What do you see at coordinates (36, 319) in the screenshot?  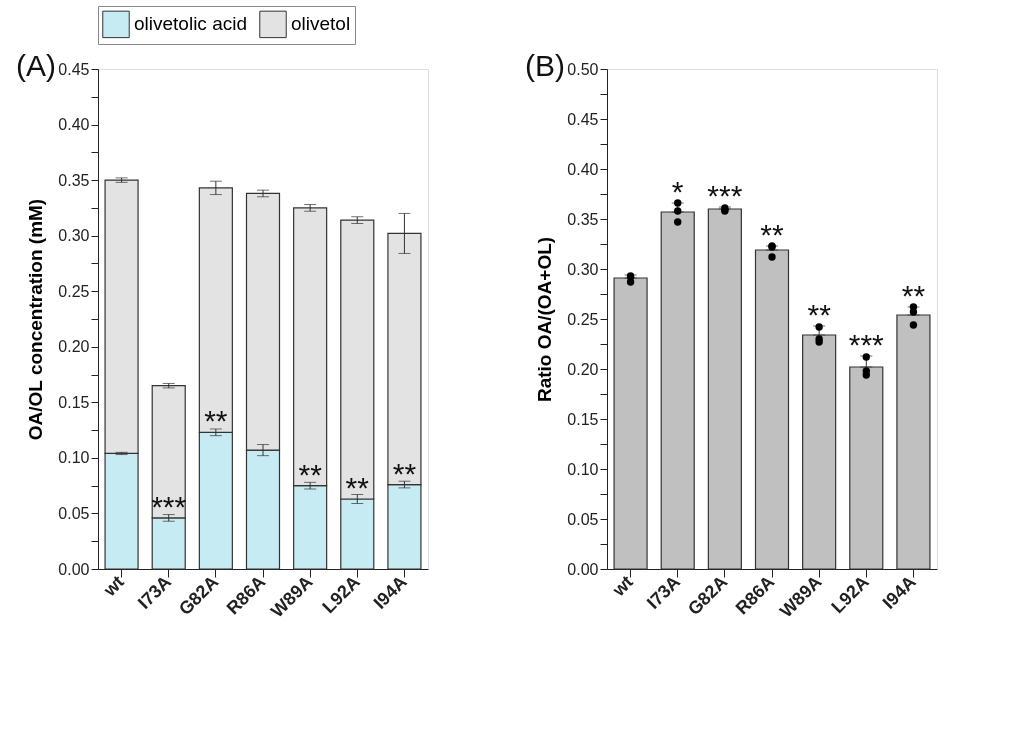 I see `y-axis-title: OA/OL concentration (mM)` at bounding box center [36, 319].